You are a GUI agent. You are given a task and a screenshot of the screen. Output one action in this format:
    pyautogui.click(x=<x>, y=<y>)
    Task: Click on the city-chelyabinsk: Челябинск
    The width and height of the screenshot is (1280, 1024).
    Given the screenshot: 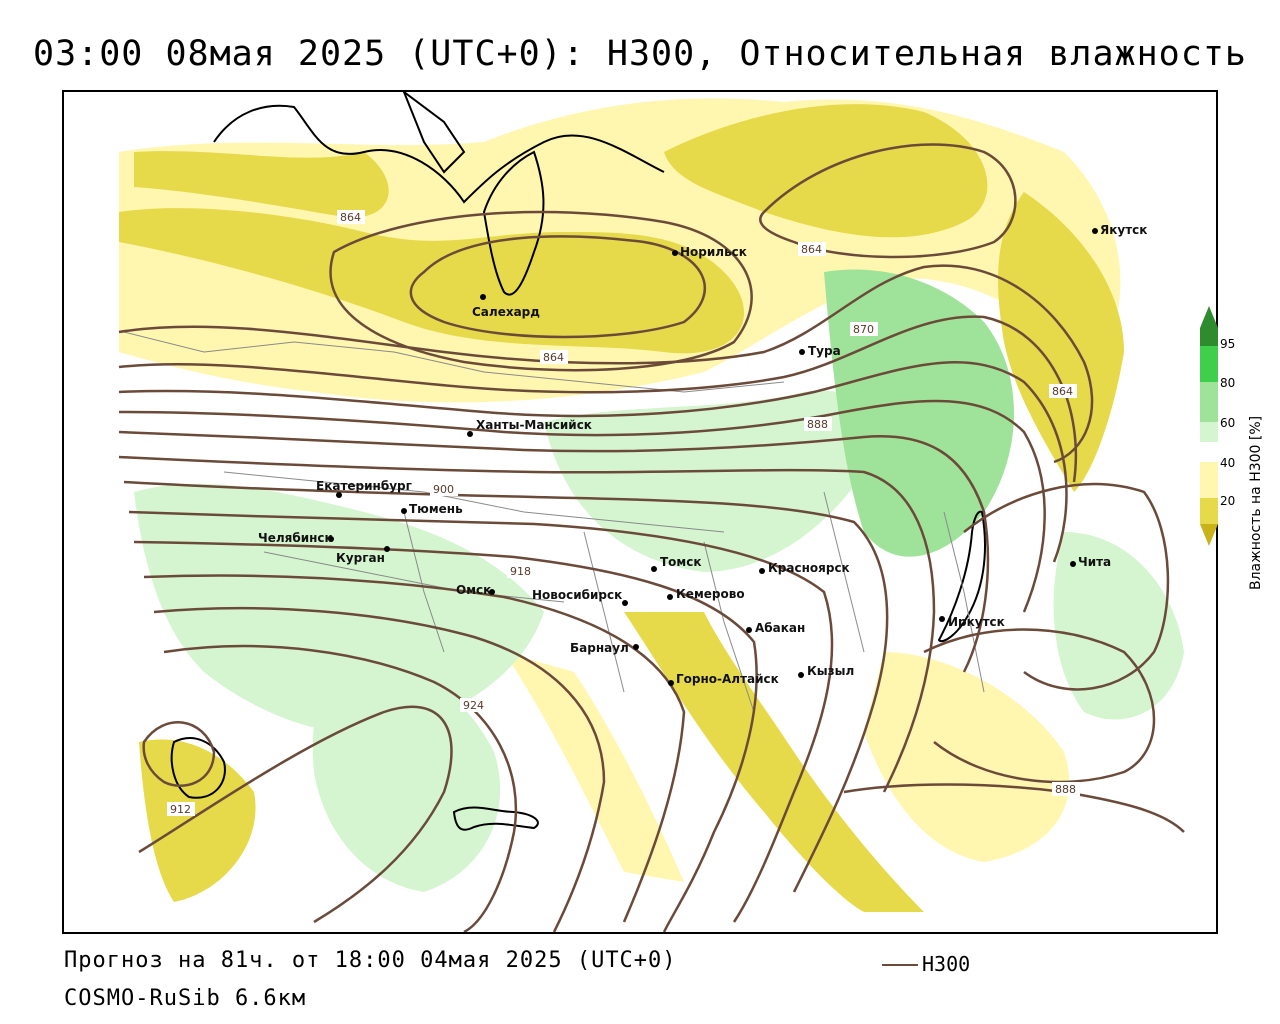 What is the action you would take?
    pyautogui.click(x=295, y=538)
    